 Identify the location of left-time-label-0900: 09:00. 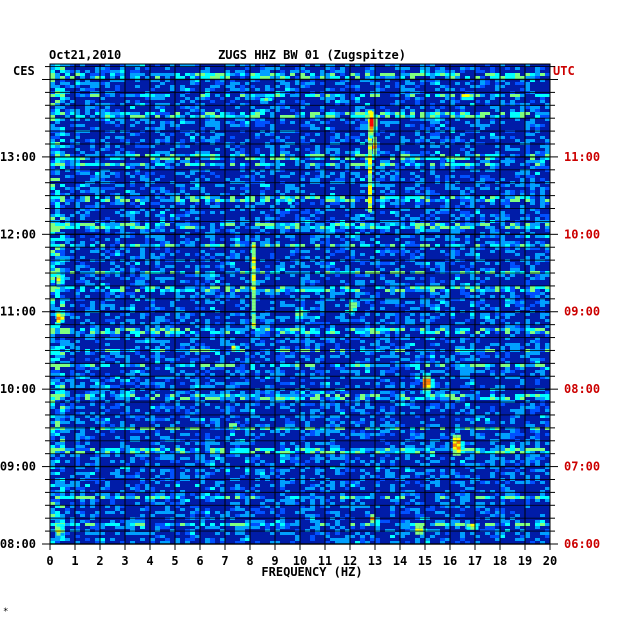
(18, 467).